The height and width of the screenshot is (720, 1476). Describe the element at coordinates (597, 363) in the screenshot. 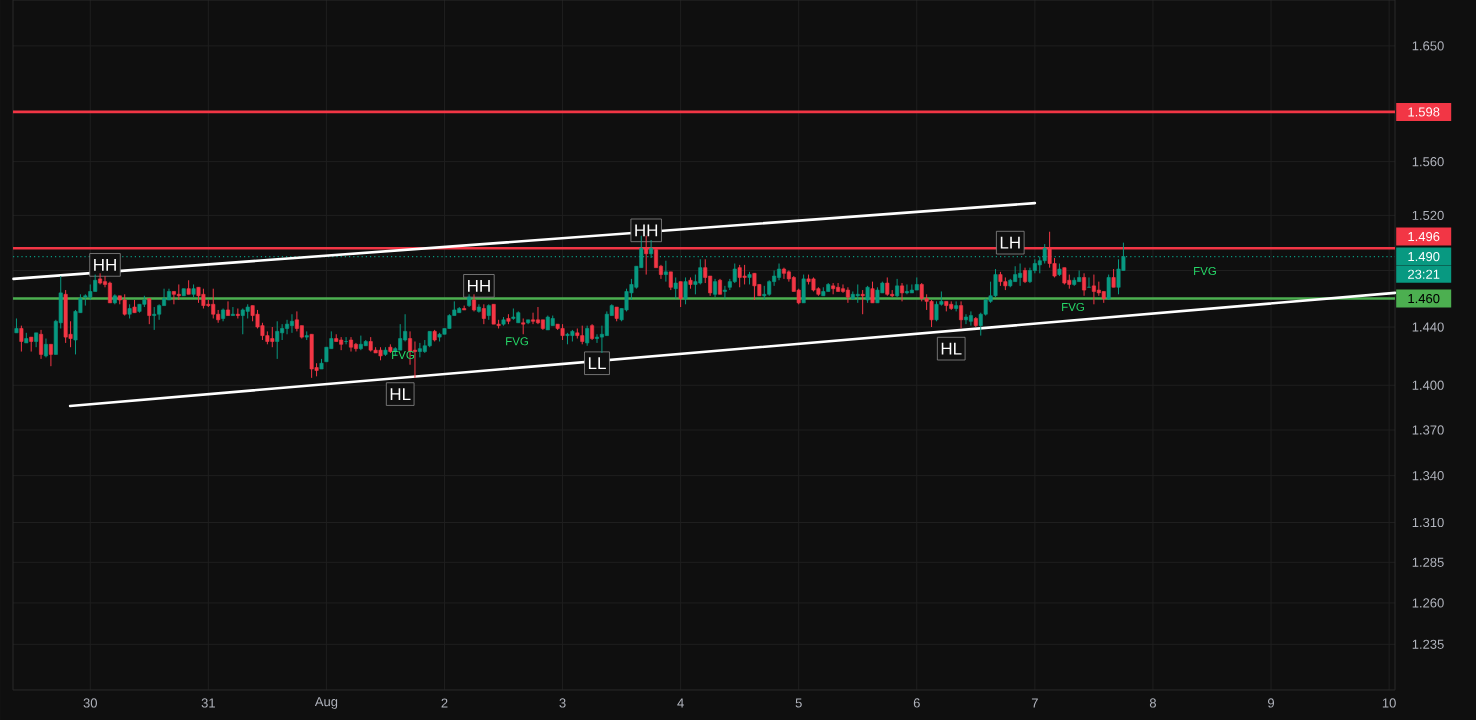

I see `annotation: LL` at that location.